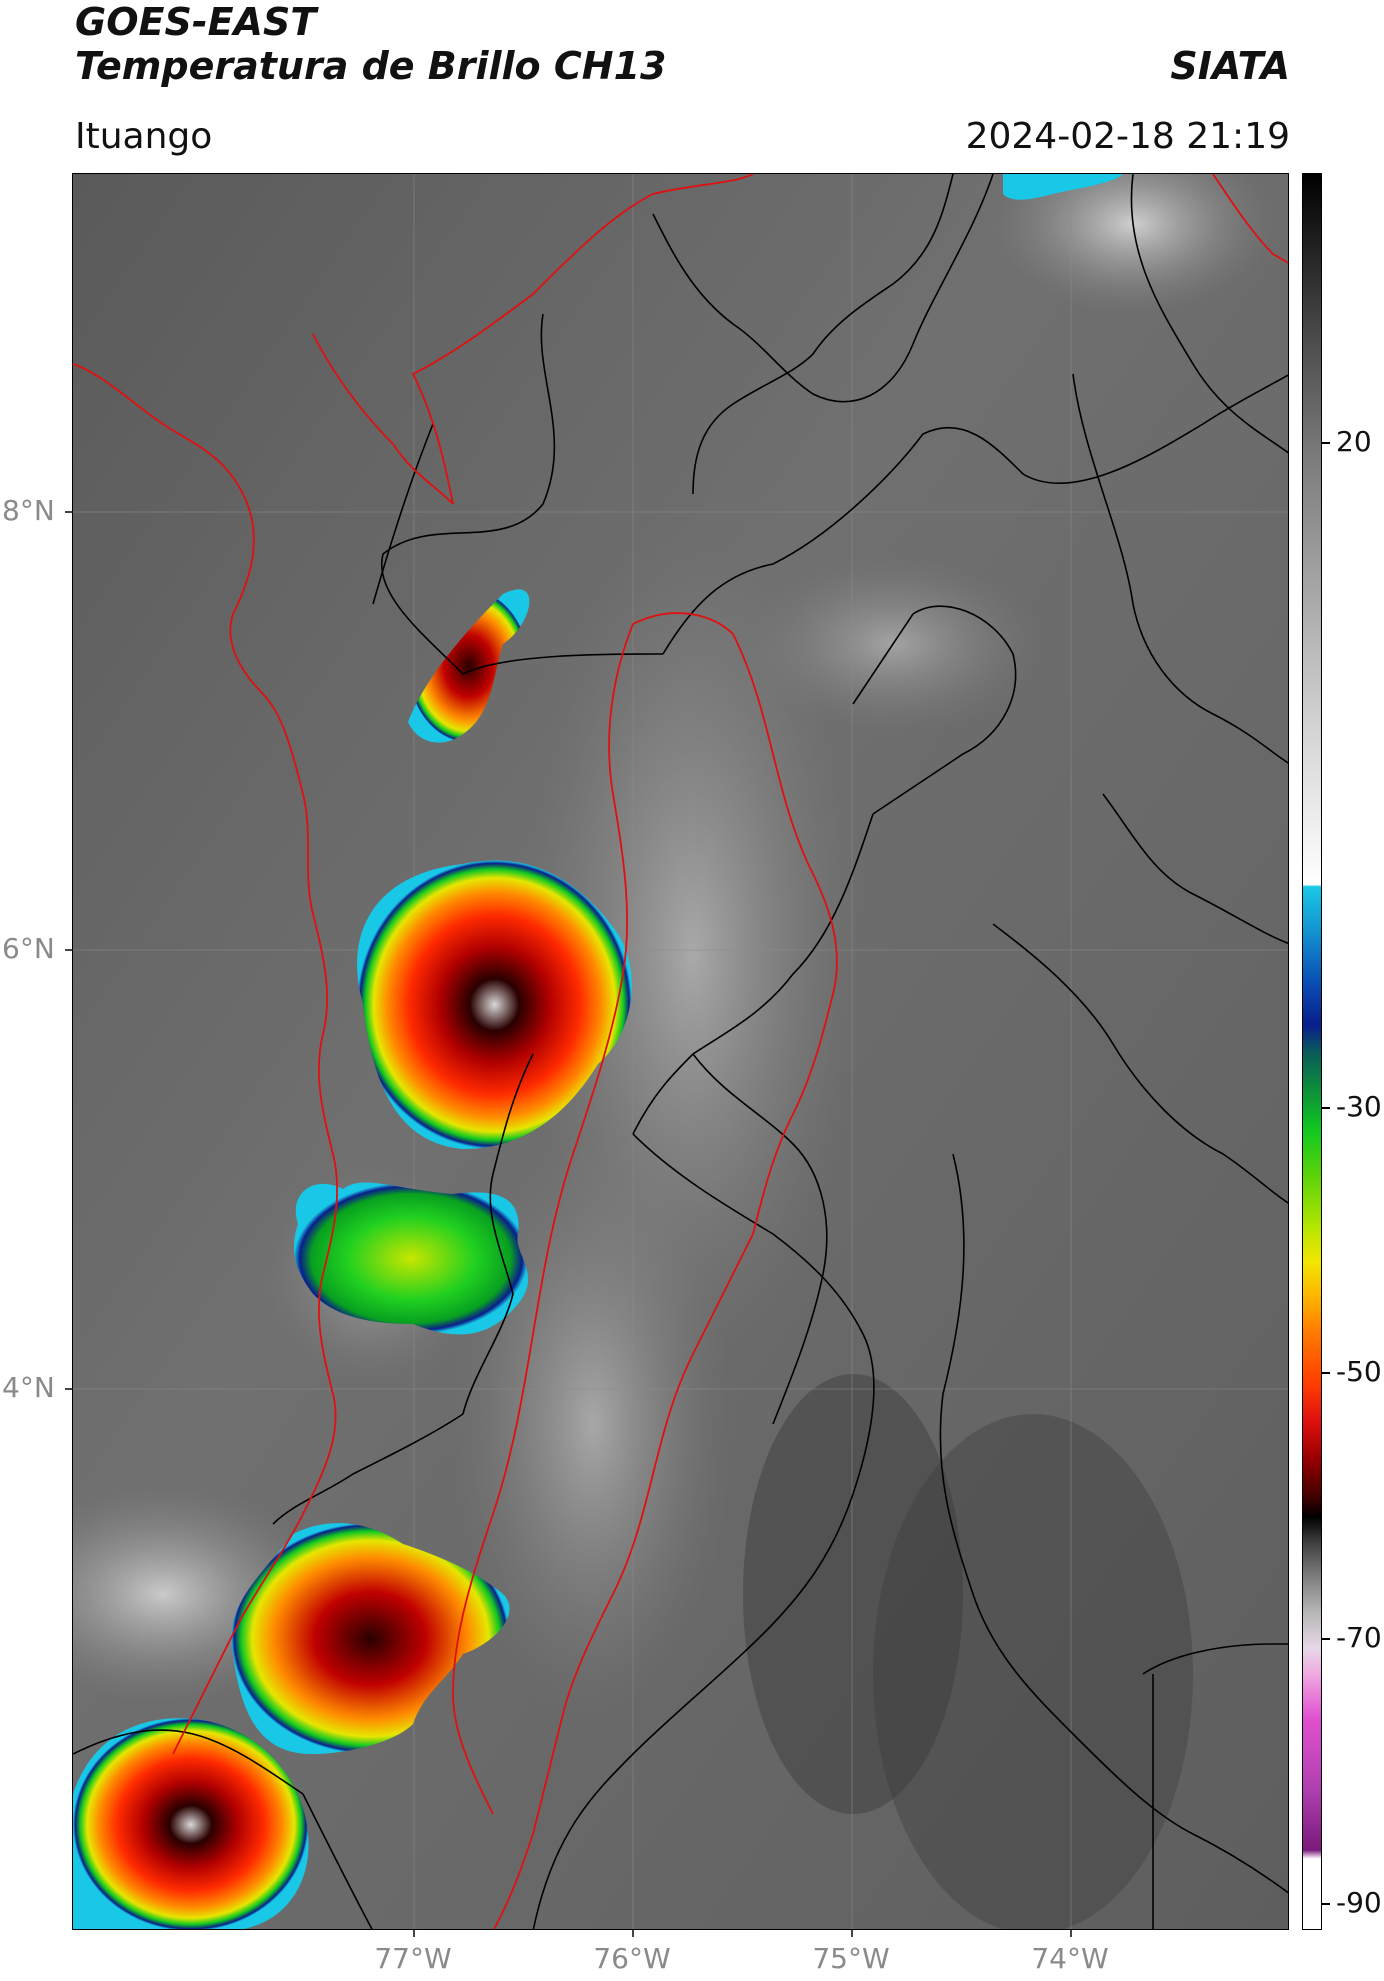 This screenshot has height=1981, width=1384. I want to click on lon-label-77w: 77°W, so click(413, 1958).